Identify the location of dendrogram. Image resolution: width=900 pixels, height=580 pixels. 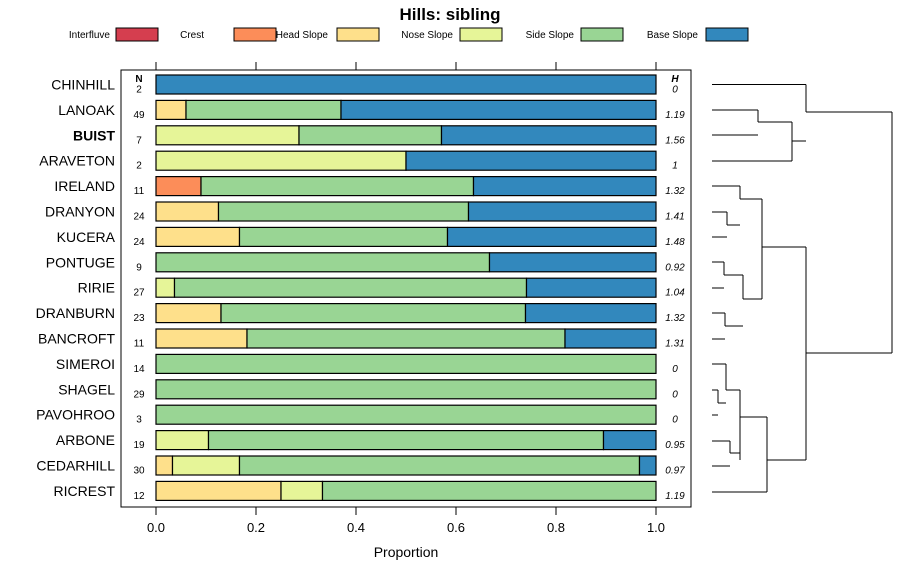
(802, 288).